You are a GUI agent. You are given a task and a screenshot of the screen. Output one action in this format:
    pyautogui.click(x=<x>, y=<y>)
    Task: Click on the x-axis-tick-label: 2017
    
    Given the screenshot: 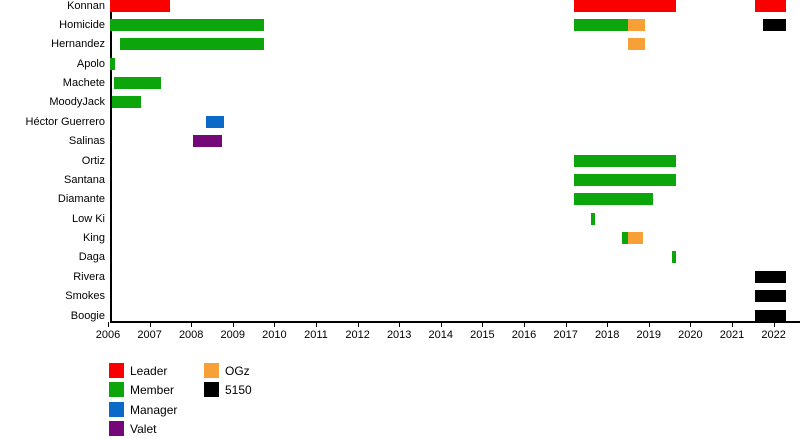 What is the action you would take?
    pyautogui.click(x=565, y=335)
    